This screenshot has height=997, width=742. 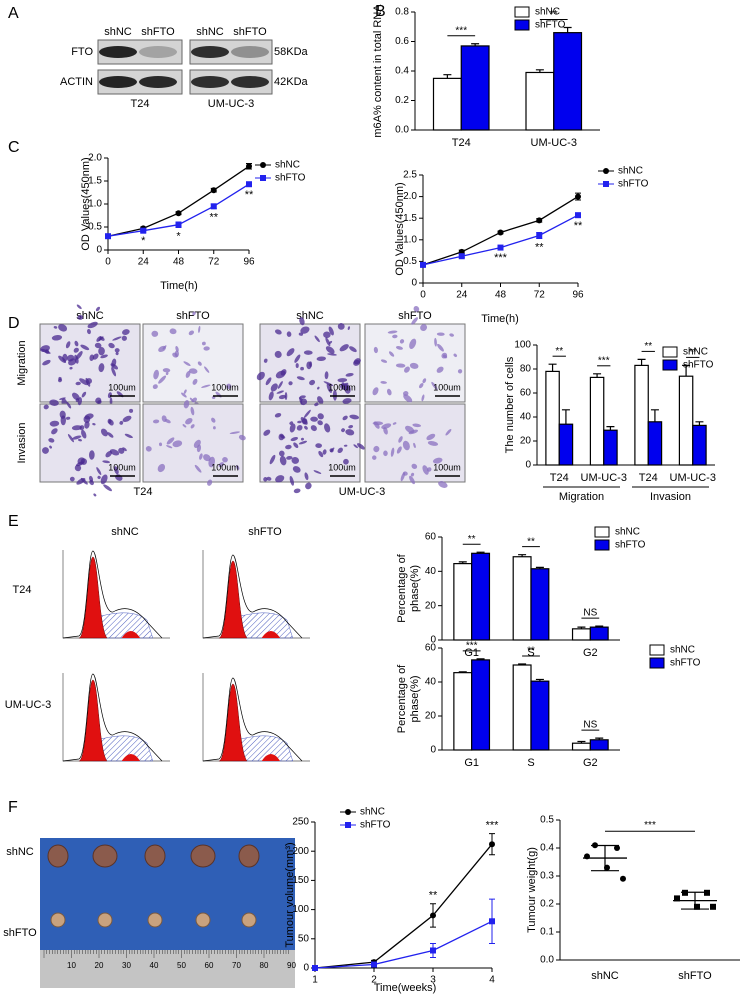 I want to click on legend-label: shFTO, so click(x=375, y=825).